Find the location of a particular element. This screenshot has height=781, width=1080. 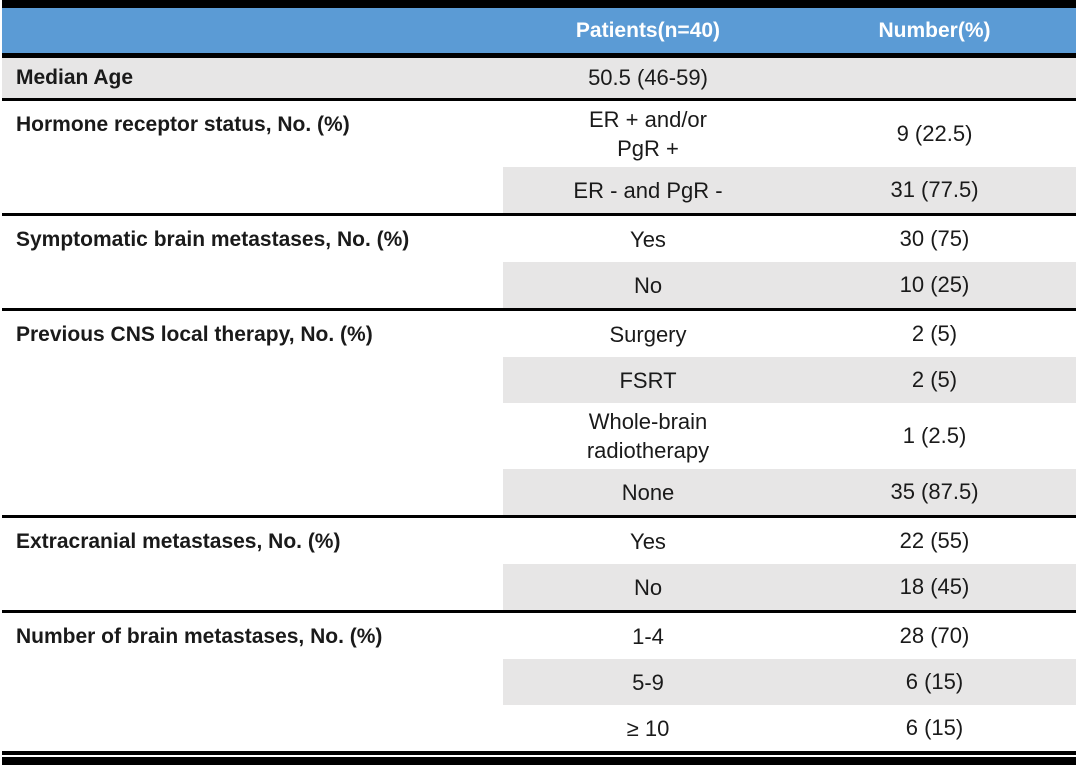

table-row: Whole-brain radiotherapy 1 (2.5) is located at coordinates (789, 436).